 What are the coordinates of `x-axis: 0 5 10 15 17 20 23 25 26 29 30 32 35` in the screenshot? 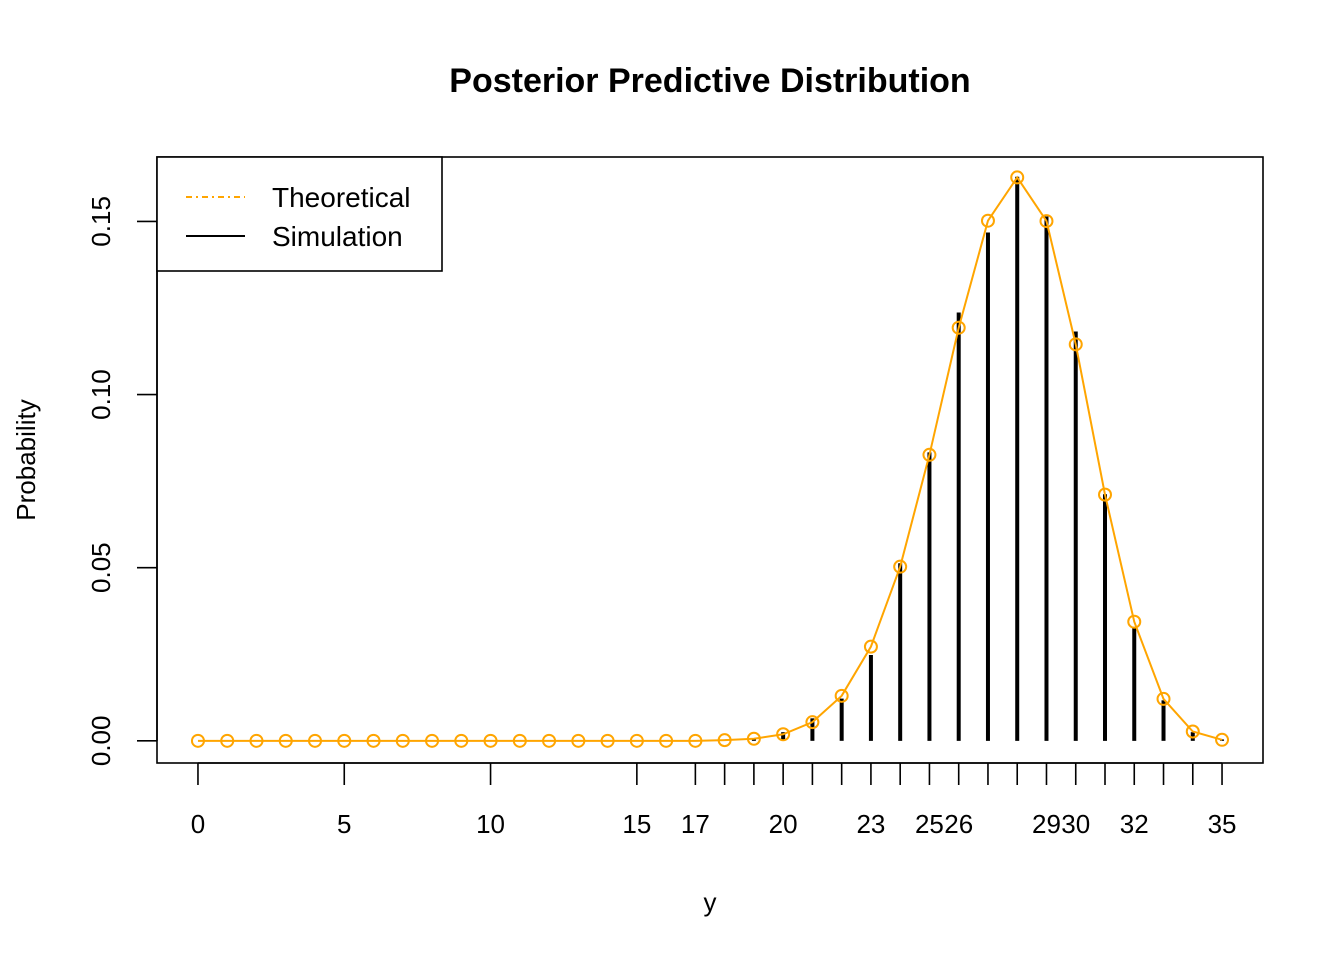 It's located at (714, 800).